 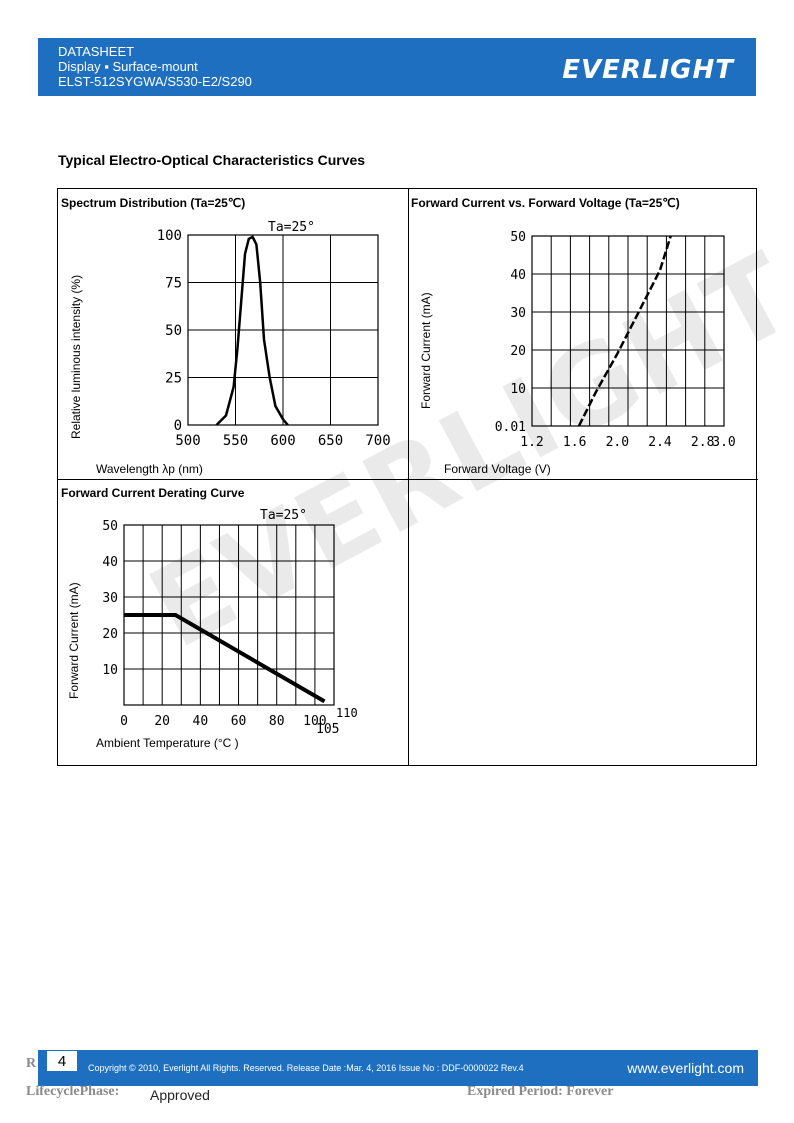 I want to click on revision-mark: R, so click(x=31, y=1063).